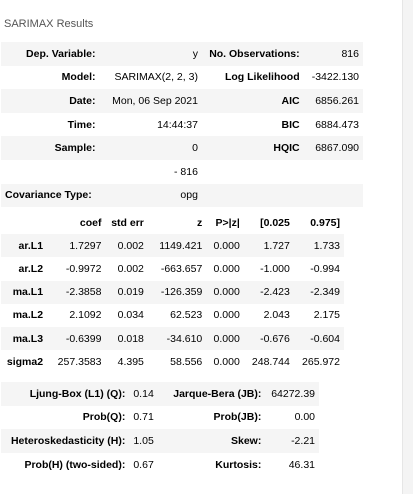  What do you see at coordinates (217, 393) in the screenshot?
I see `diagnostic-label: Jarque-Bera (JB):` at bounding box center [217, 393].